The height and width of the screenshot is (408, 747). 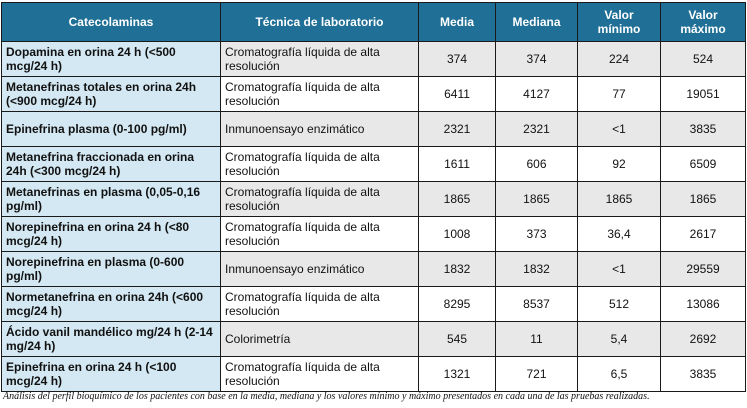 What do you see at coordinates (536, 339) in the screenshot?
I see `cell-mediana: 11` at bounding box center [536, 339].